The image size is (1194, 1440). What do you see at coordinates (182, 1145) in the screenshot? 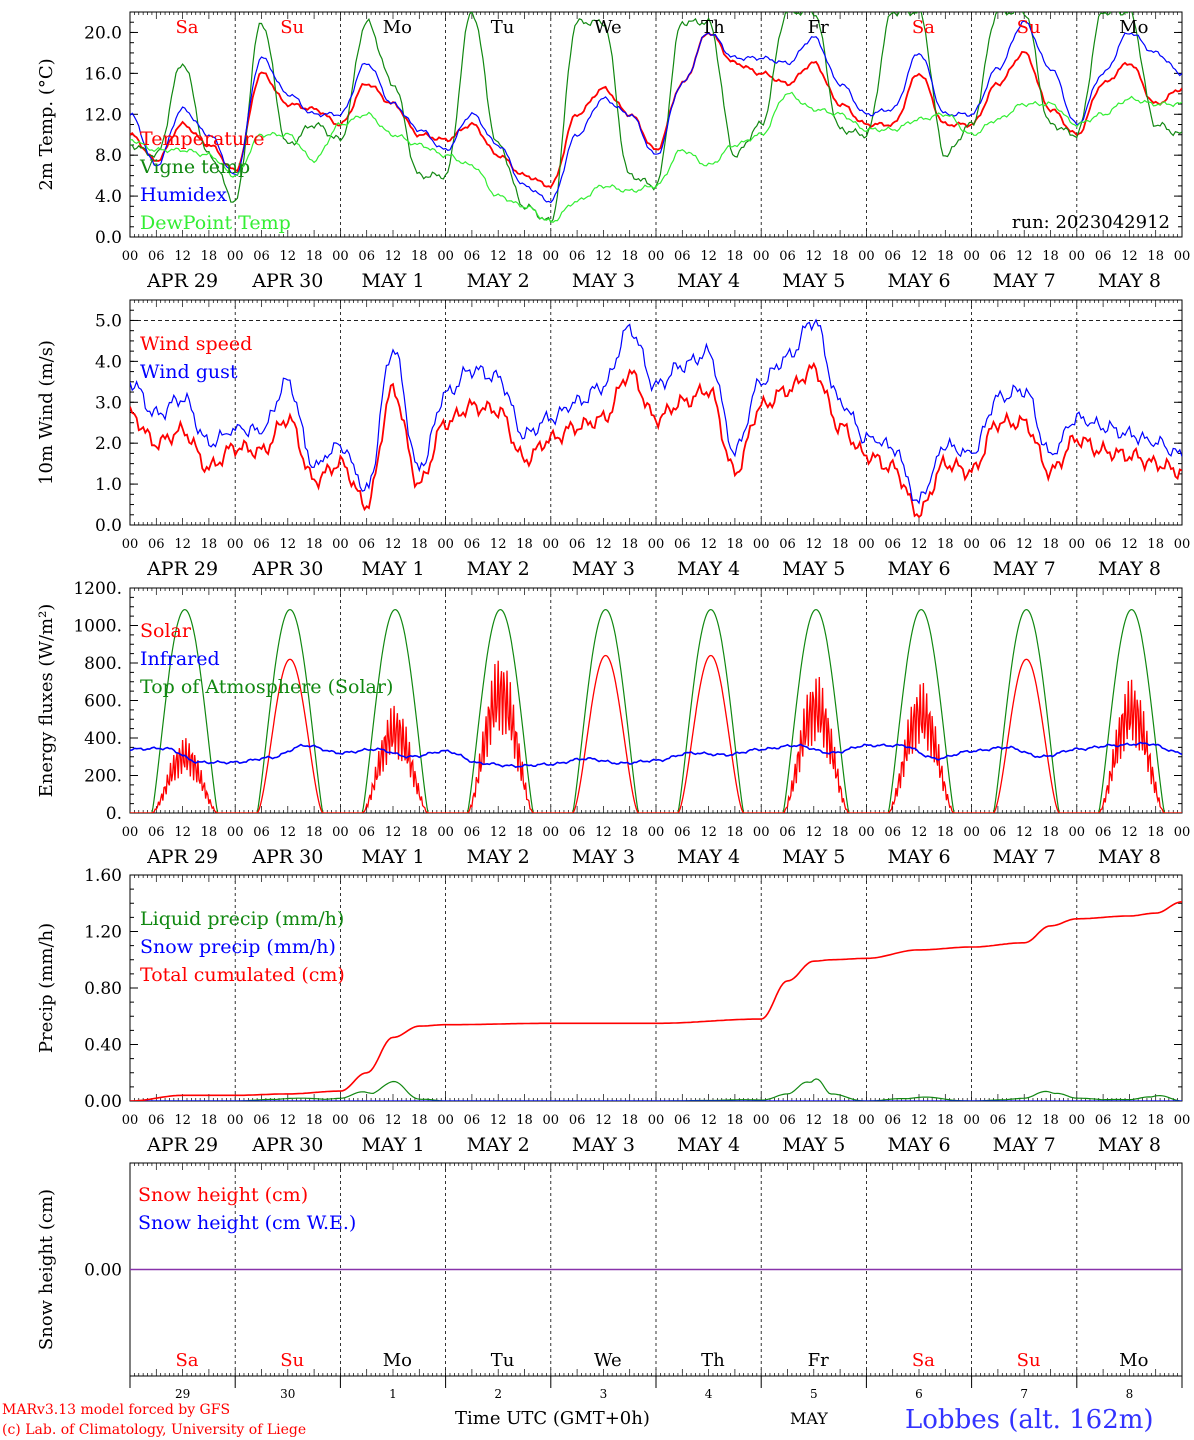
I see `date-label: APR 29` at bounding box center [182, 1145].